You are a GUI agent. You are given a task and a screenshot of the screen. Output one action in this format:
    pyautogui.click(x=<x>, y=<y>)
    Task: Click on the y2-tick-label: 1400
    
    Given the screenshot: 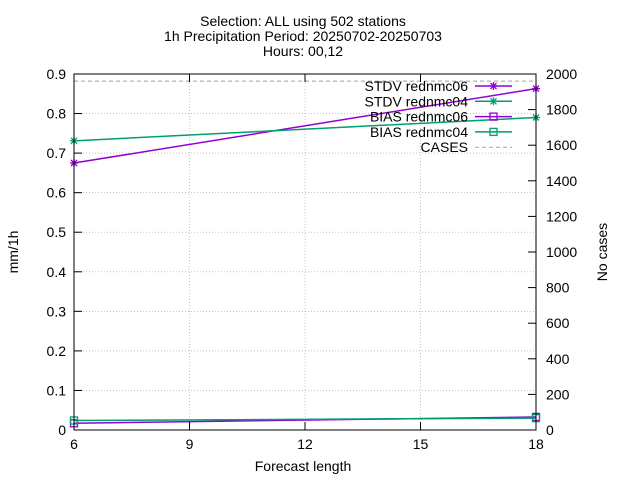 What is the action you would take?
    pyautogui.click(x=561, y=181)
    